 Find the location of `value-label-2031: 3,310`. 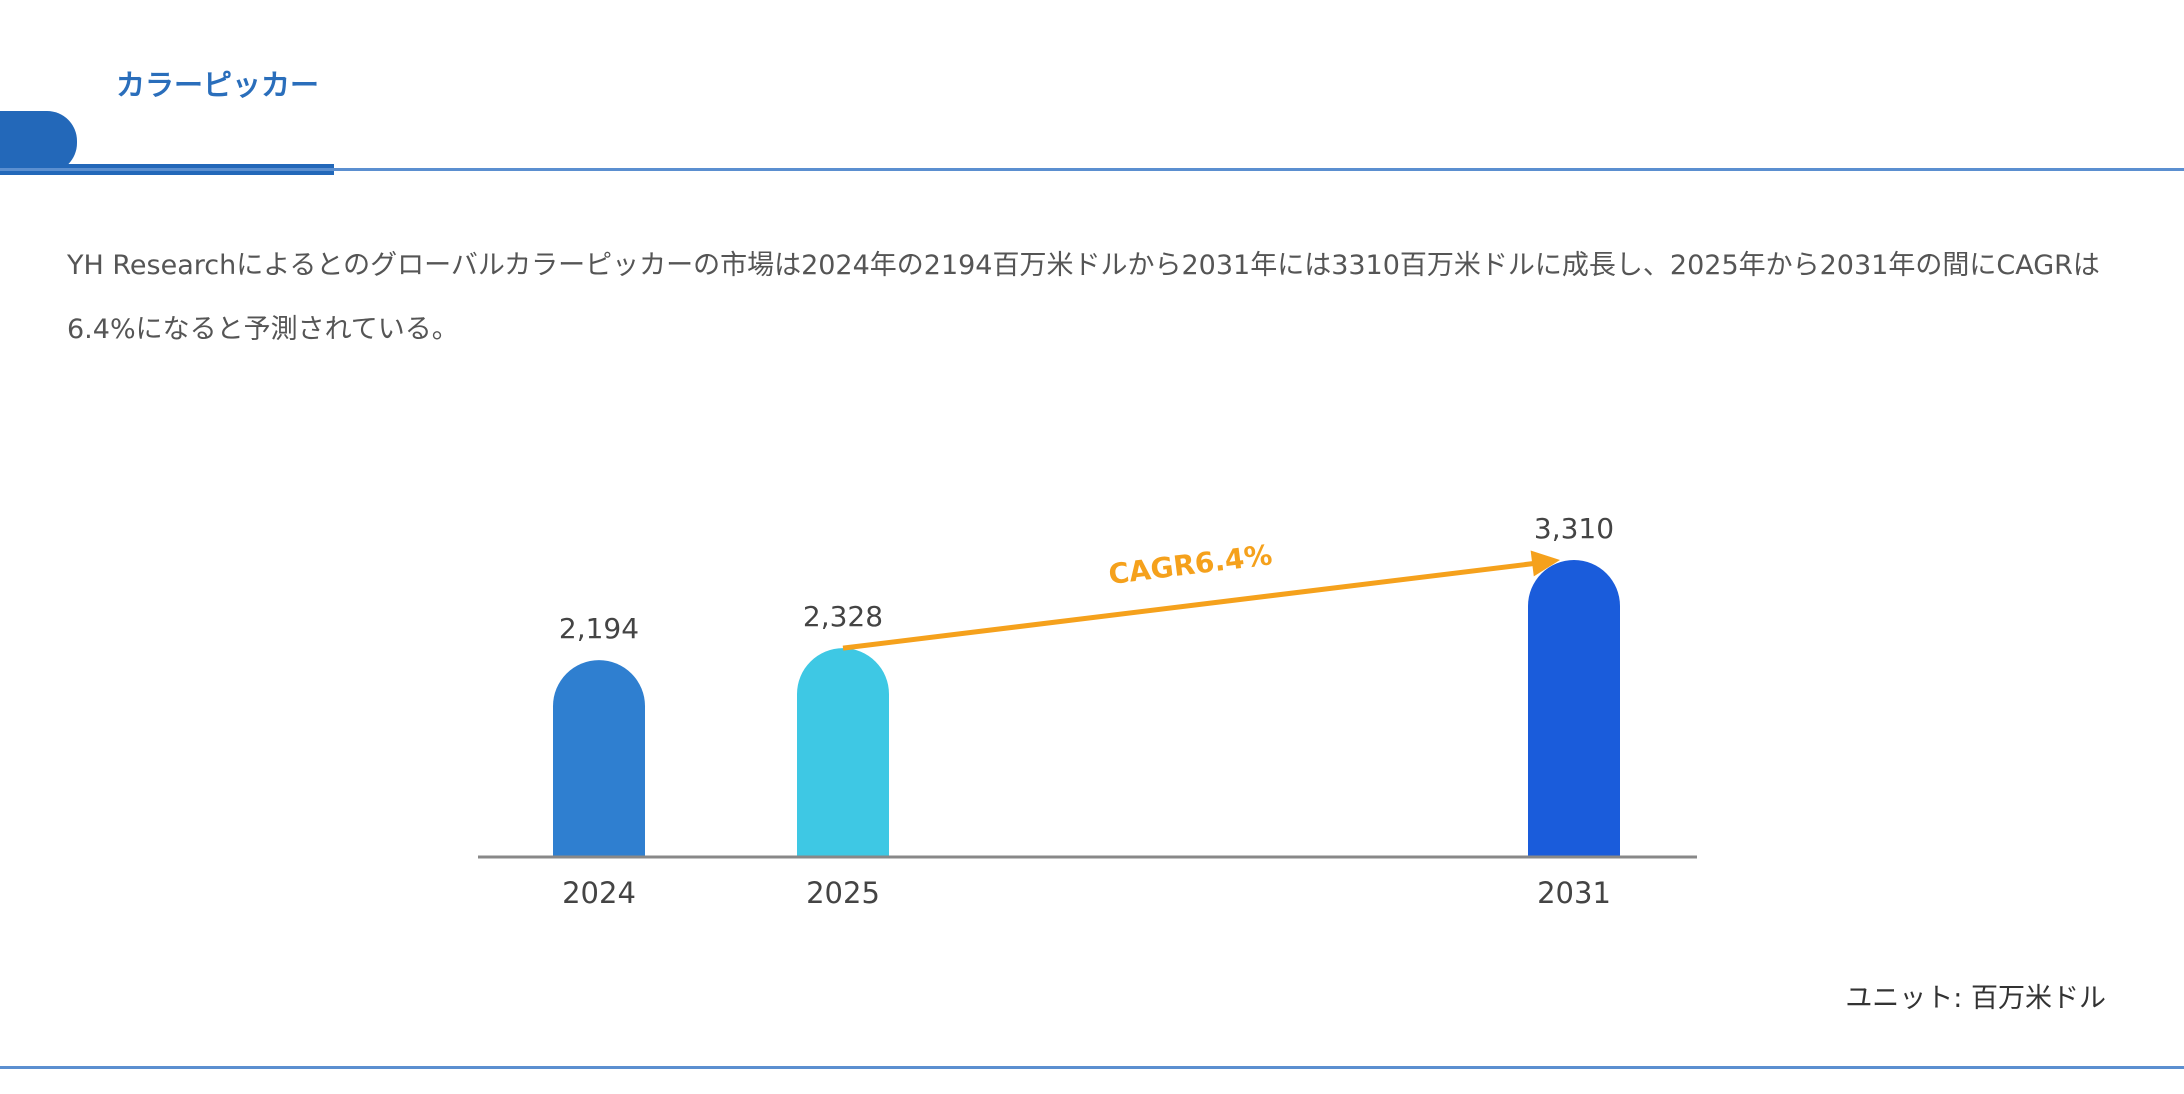

value-label-2031: 3,310 is located at coordinates (1574, 528).